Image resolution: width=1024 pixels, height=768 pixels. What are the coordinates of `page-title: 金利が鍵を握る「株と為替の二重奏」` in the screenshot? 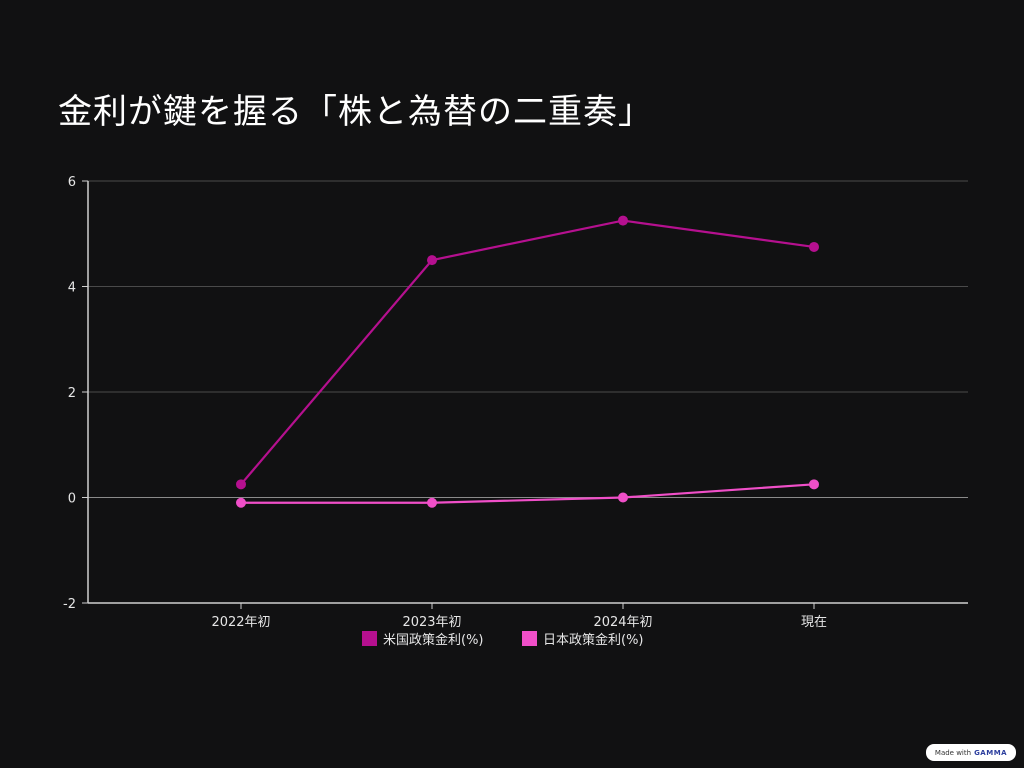 It's located at (355, 112).